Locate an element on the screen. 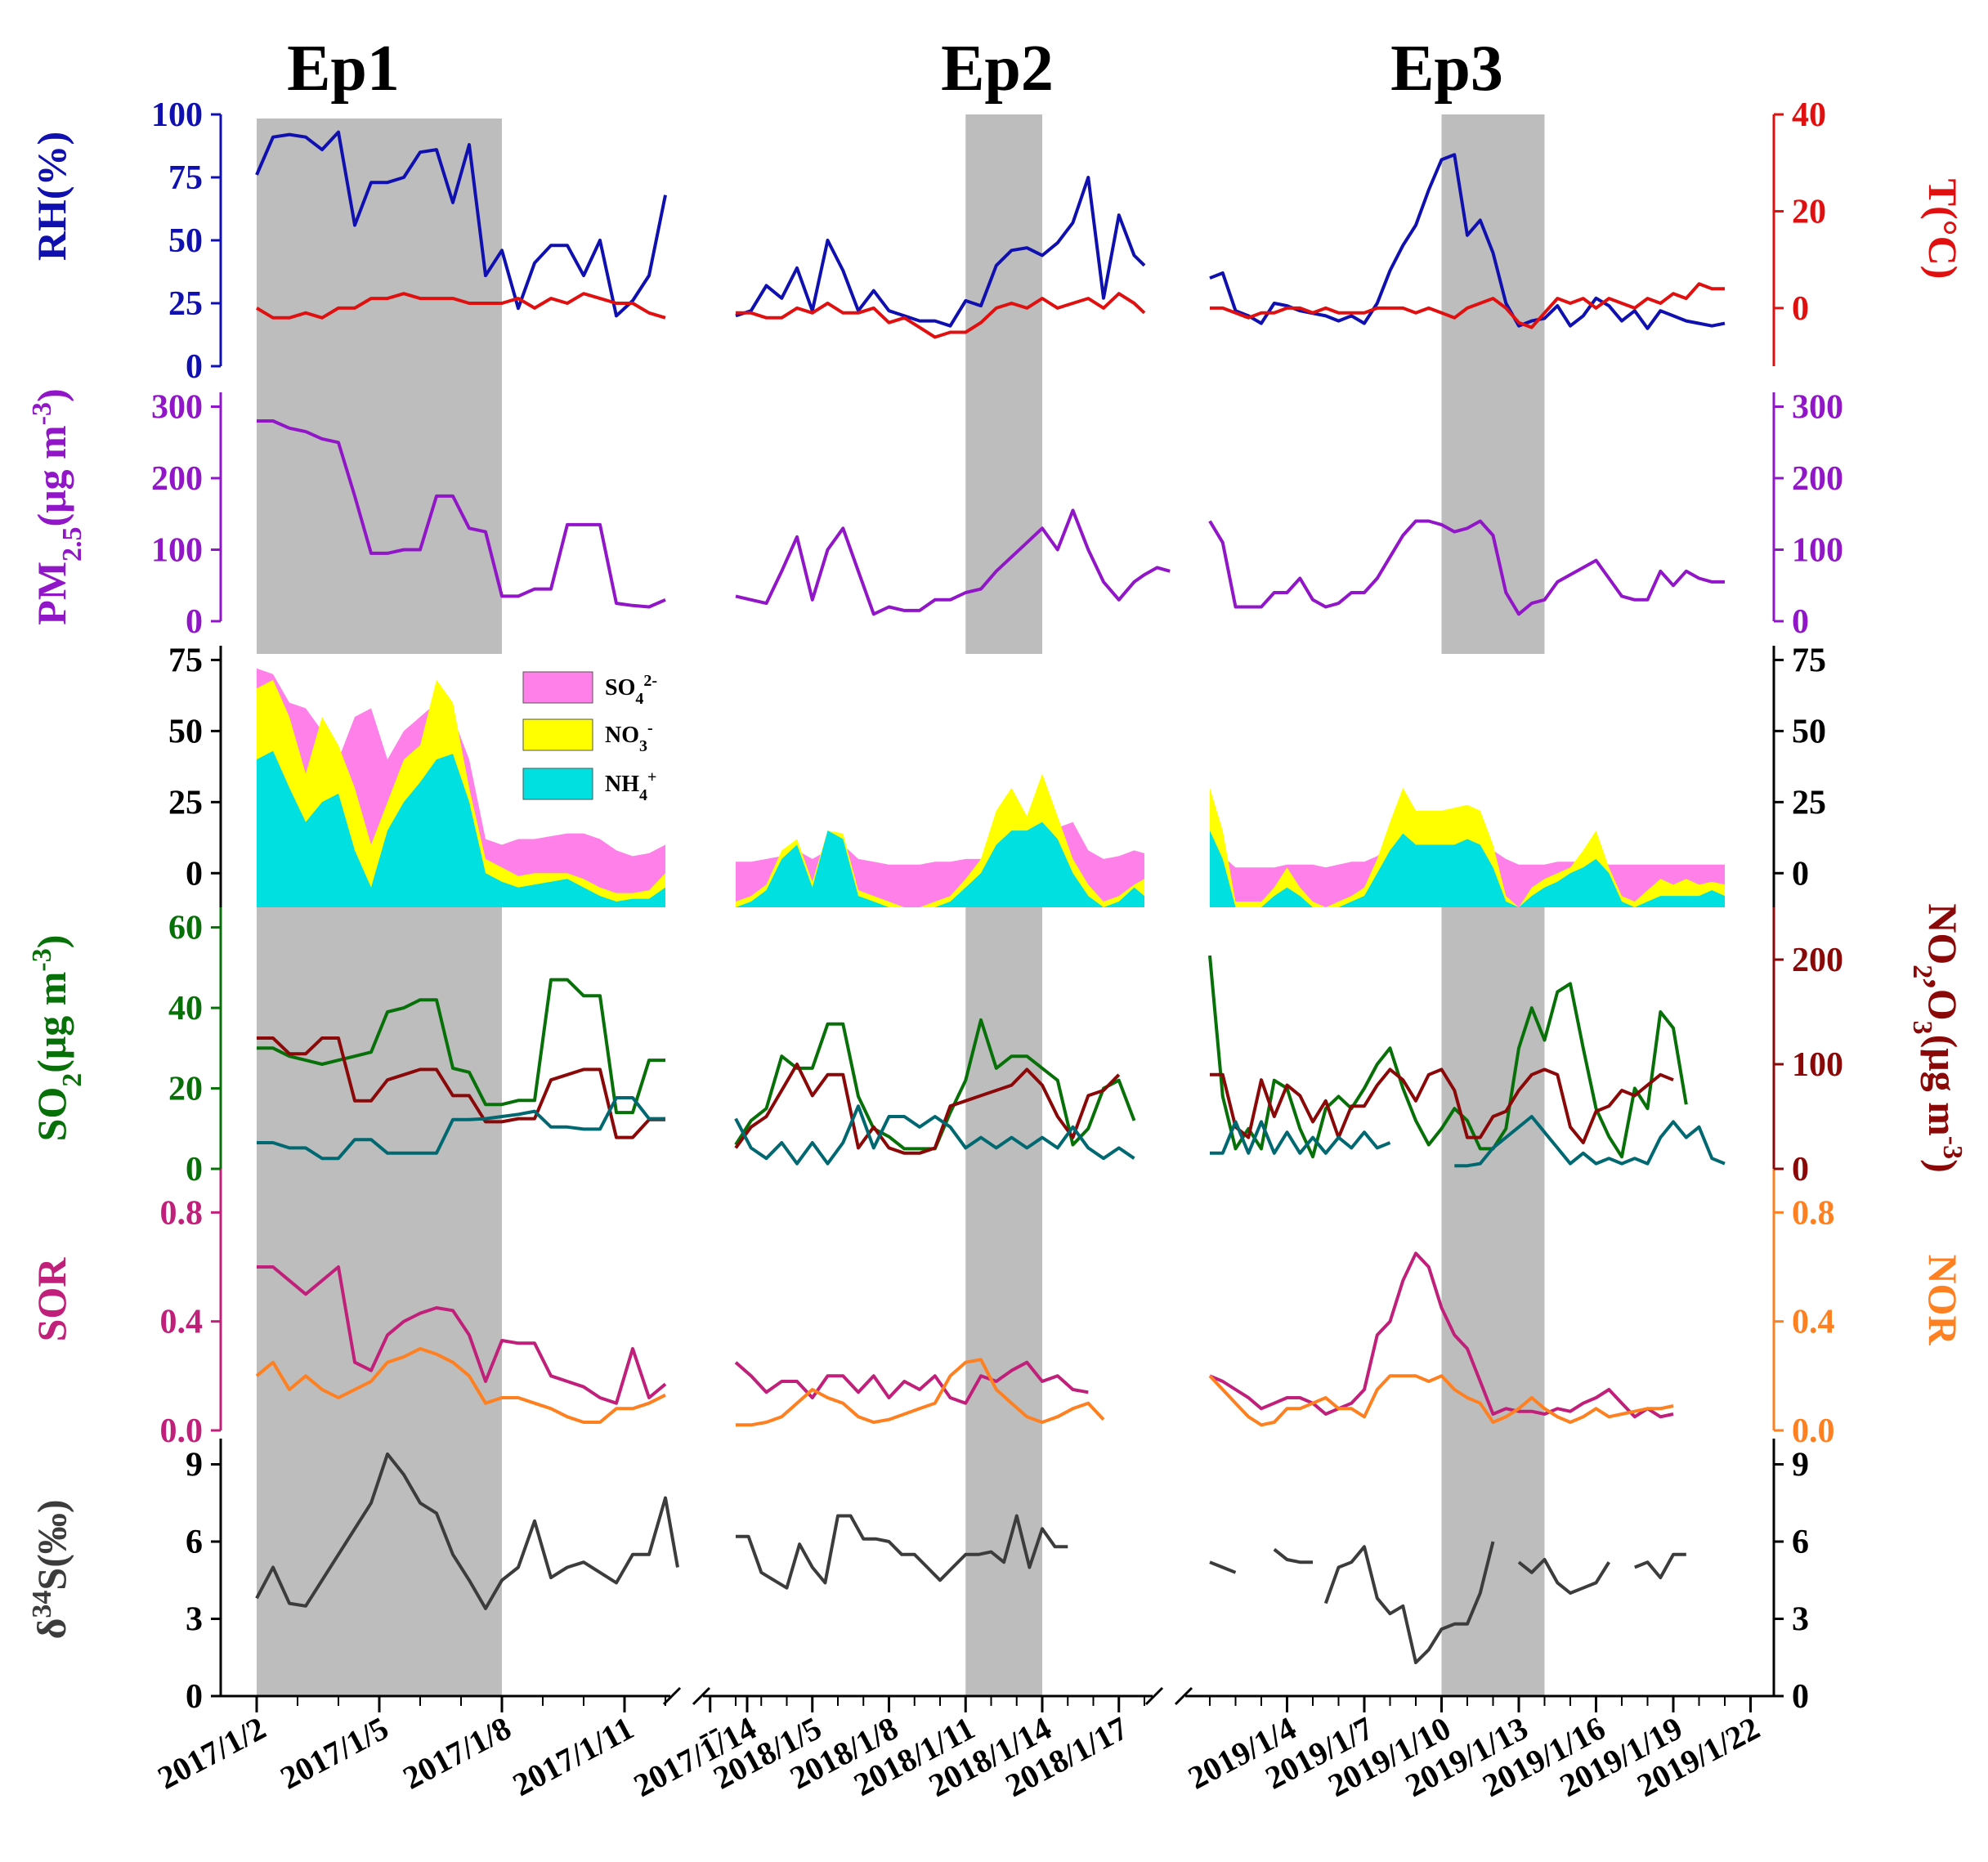  pm25-axis-title: PM2.5(μg m-3) is located at coordinates (57, 506).